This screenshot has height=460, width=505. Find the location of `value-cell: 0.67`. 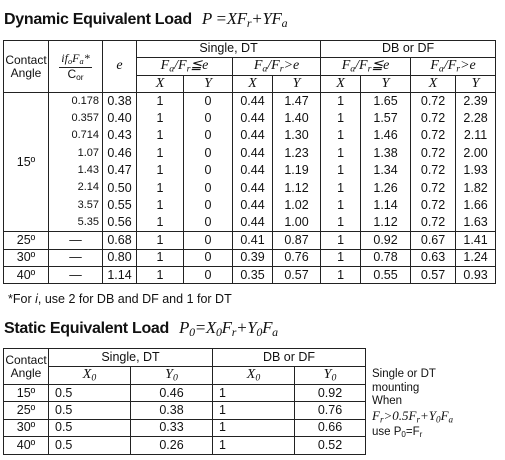

value-cell: 0.67 is located at coordinates (433, 240).